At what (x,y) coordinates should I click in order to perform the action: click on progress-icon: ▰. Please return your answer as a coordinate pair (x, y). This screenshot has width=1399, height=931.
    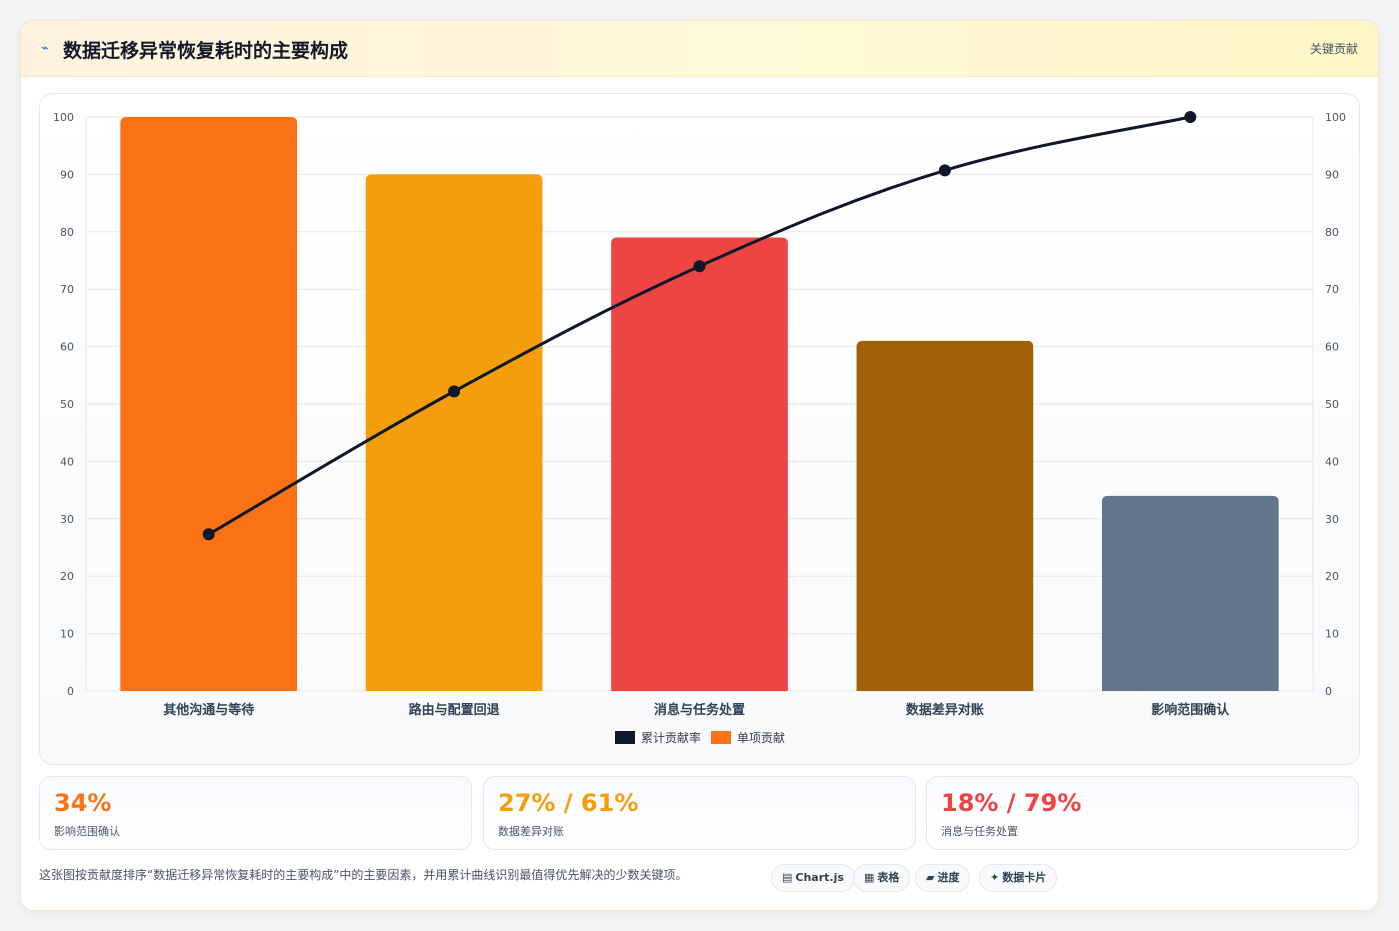
    Looking at the image, I should click on (930, 877).